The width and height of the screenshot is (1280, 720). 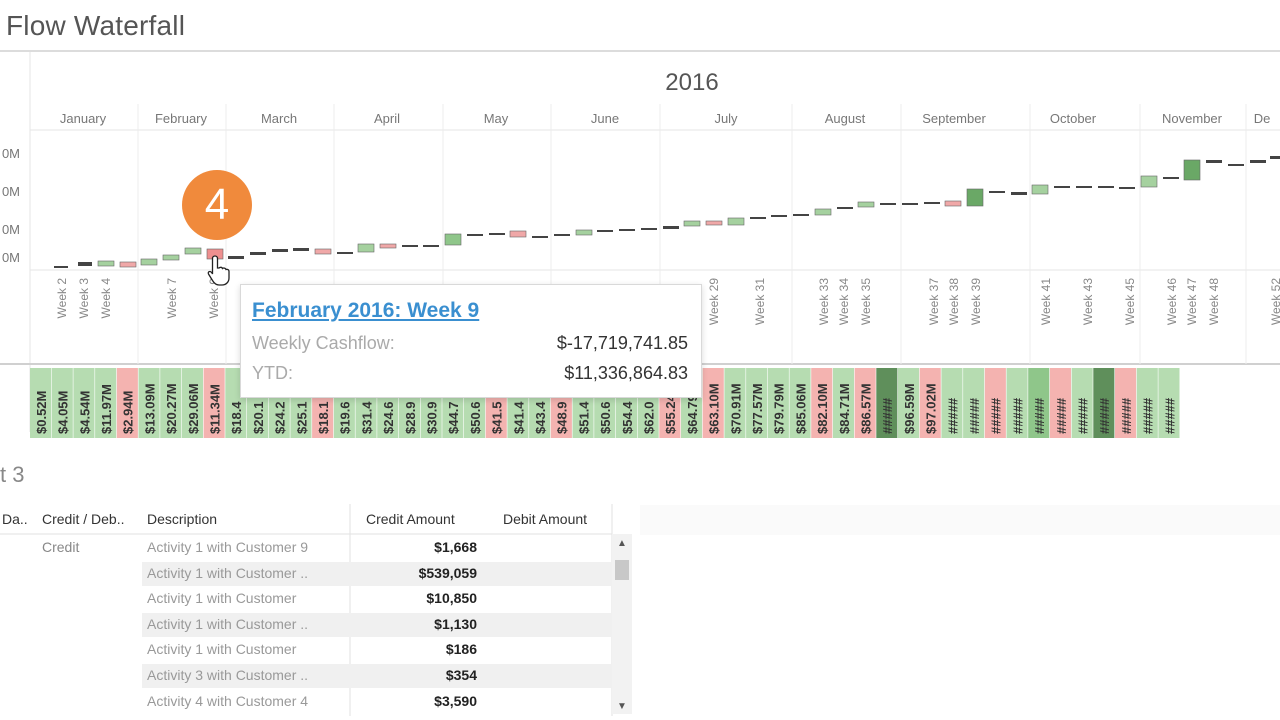 I want to click on tooltip-title-link: February 2016: Week 9, so click(x=366, y=310).